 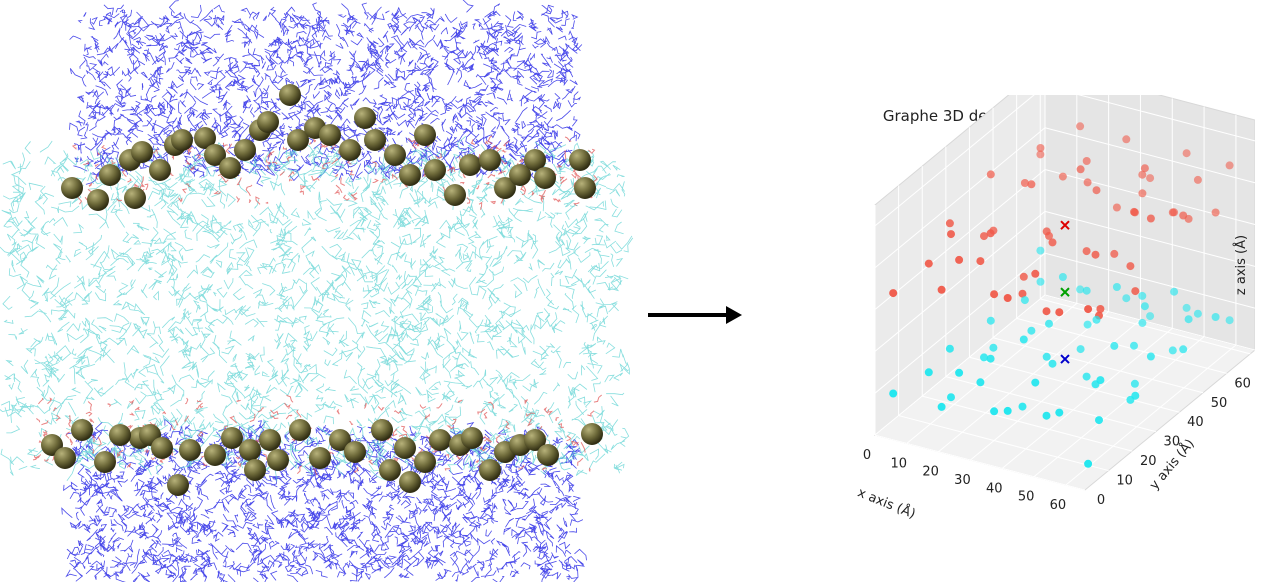 I want to click on right-arrow-icon, so click(x=695, y=315).